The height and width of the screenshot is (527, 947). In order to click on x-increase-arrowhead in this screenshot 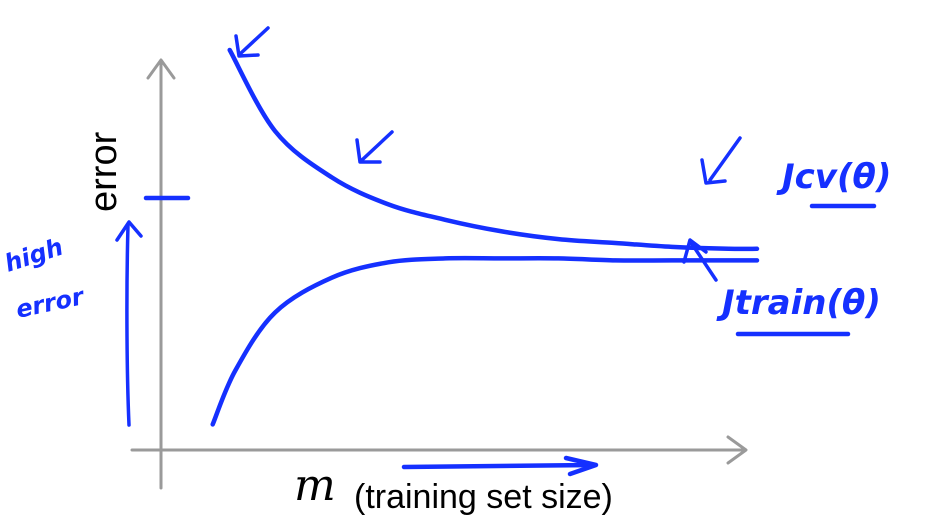, I will do `click(581, 466)`.